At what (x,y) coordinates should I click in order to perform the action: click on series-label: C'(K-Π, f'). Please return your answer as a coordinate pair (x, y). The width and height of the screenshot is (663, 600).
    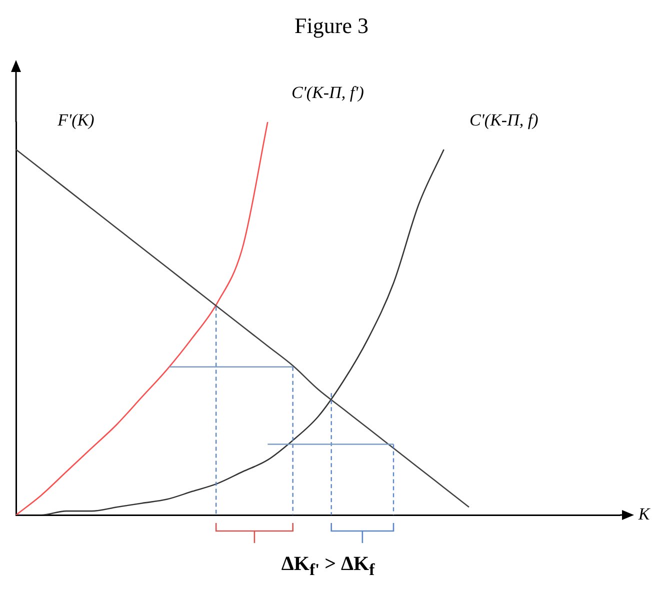
    Looking at the image, I should click on (327, 92).